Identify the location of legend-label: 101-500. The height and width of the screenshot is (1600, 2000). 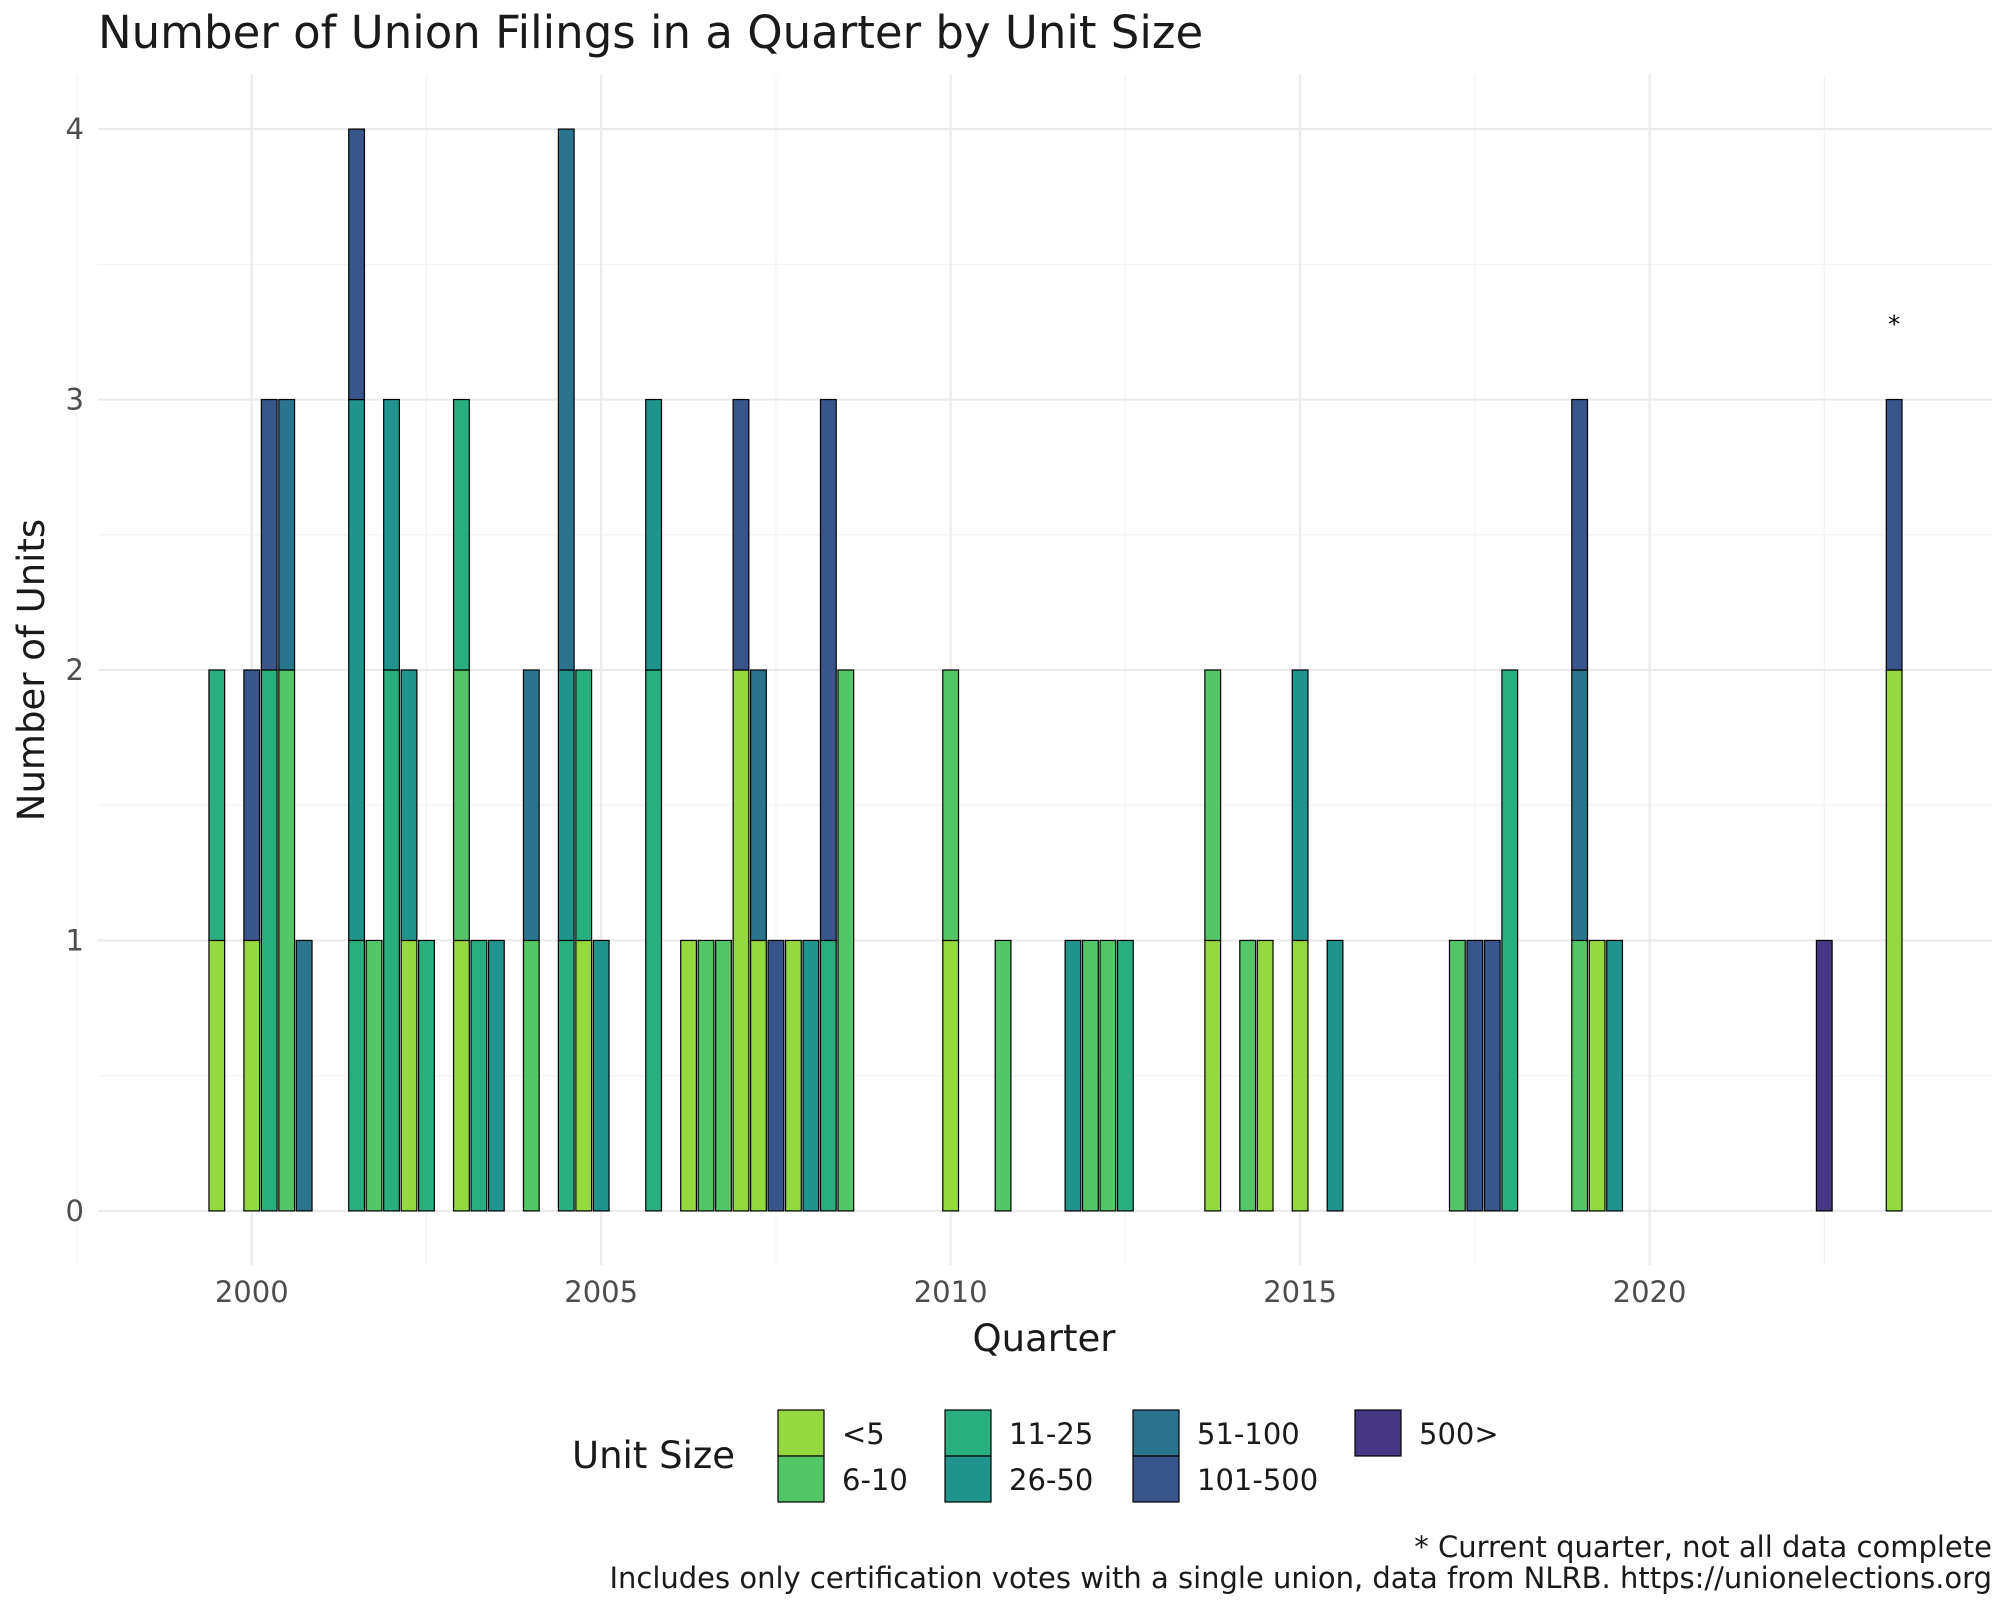
(1257, 1480).